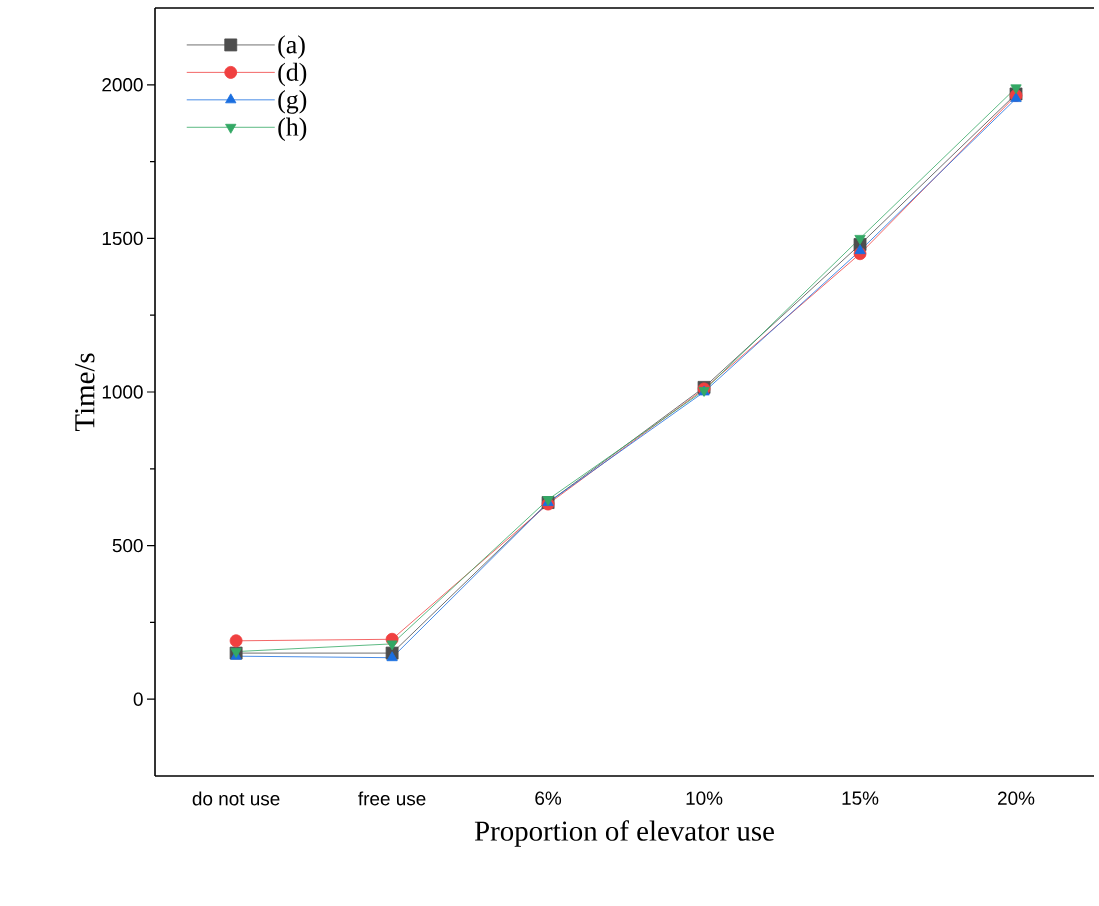  Describe the element at coordinates (392, 798) in the screenshot. I see `x-tick-label: free use` at that location.